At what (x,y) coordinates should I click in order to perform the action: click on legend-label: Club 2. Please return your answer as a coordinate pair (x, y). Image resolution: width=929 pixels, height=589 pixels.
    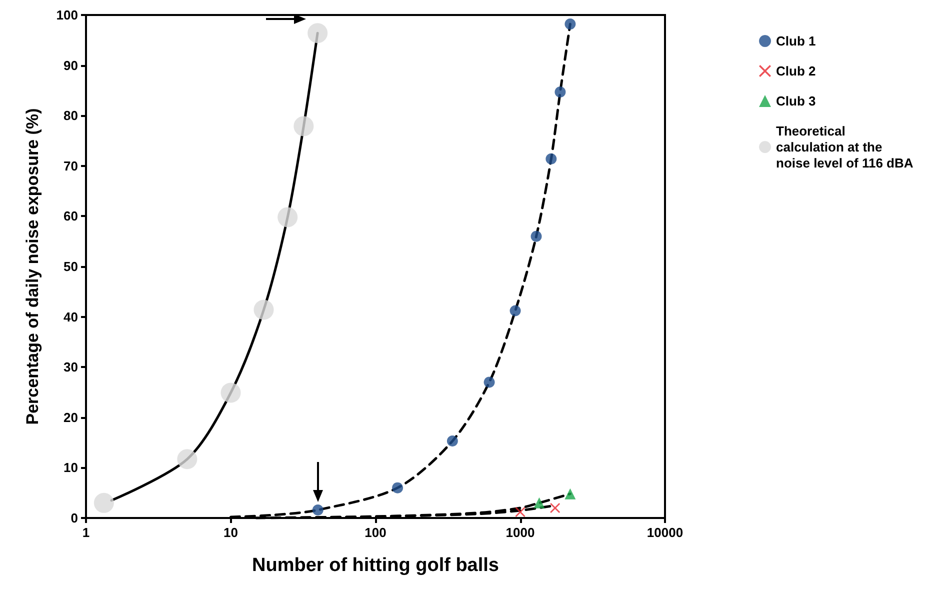
    Looking at the image, I should click on (796, 71).